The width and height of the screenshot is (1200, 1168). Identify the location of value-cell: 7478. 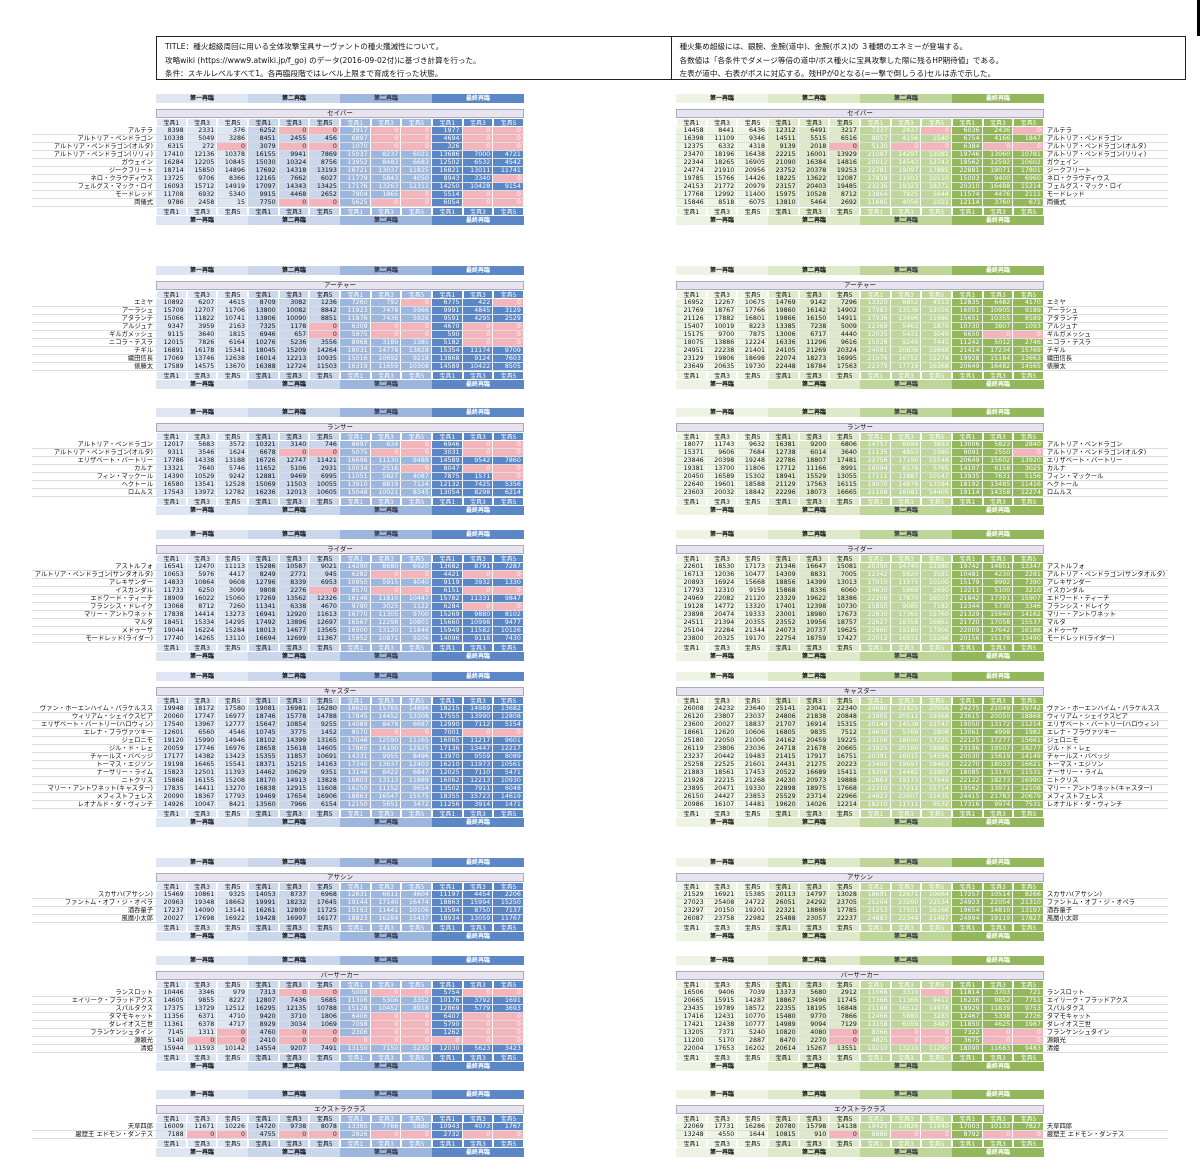
(386, 310).